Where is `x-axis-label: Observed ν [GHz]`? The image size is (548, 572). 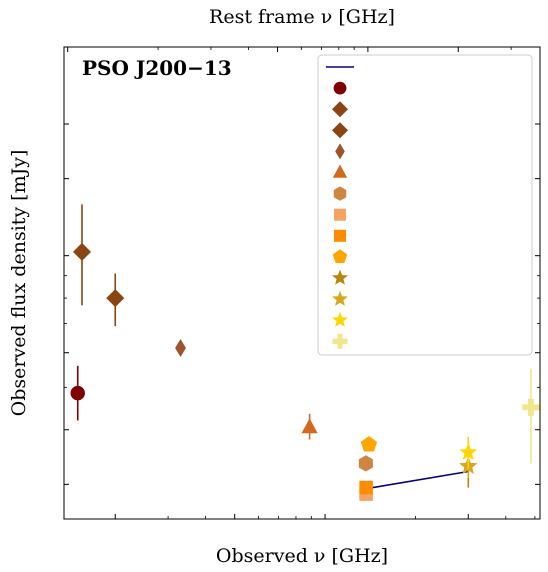
x-axis-label: Observed ν [GHz] is located at coordinates (302, 556).